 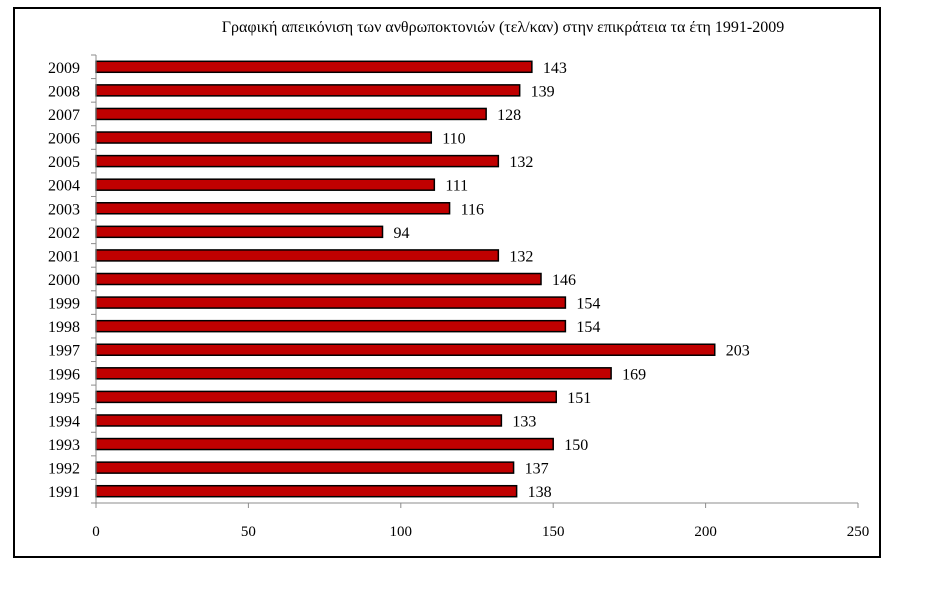 What do you see at coordinates (509, 115) in the screenshot?
I see `data-label: 128` at bounding box center [509, 115].